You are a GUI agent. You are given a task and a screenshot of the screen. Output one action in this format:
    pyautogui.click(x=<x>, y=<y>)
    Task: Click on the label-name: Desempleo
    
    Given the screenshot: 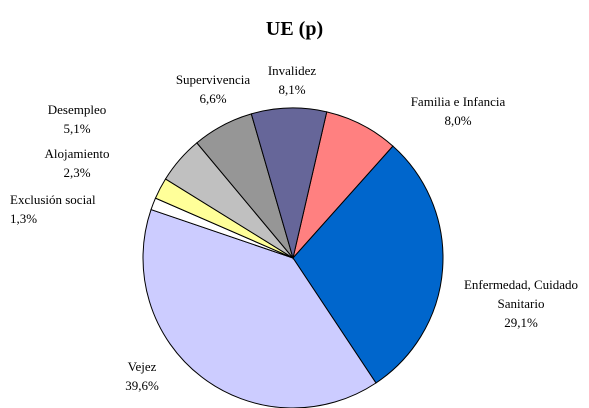 What is the action you would take?
    pyautogui.click(x=77, y=109)
    